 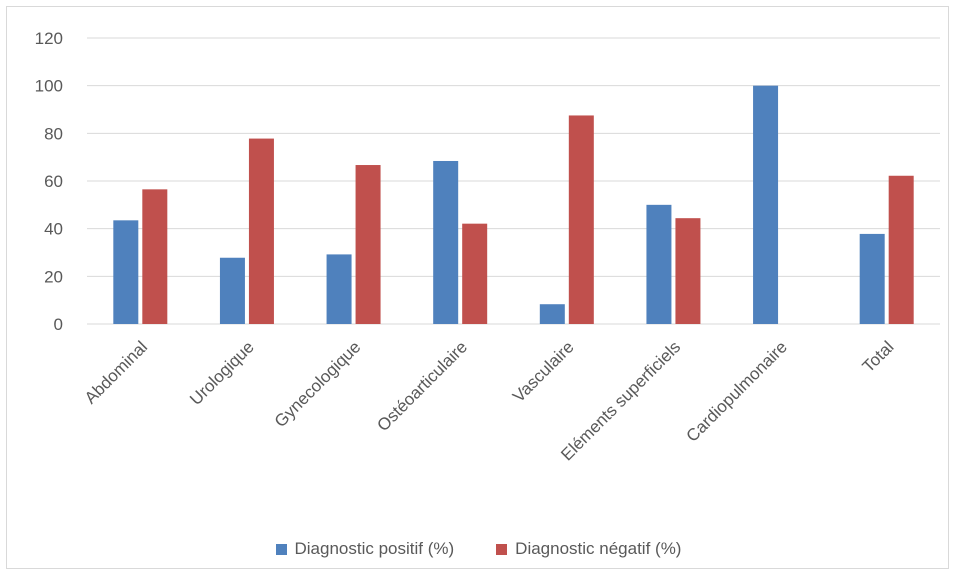 What do you see at coordinates (737, 391) in the screenshot?
I see `x-tick-label: Cardiopulmonaire` at bounding box center [737, 391].